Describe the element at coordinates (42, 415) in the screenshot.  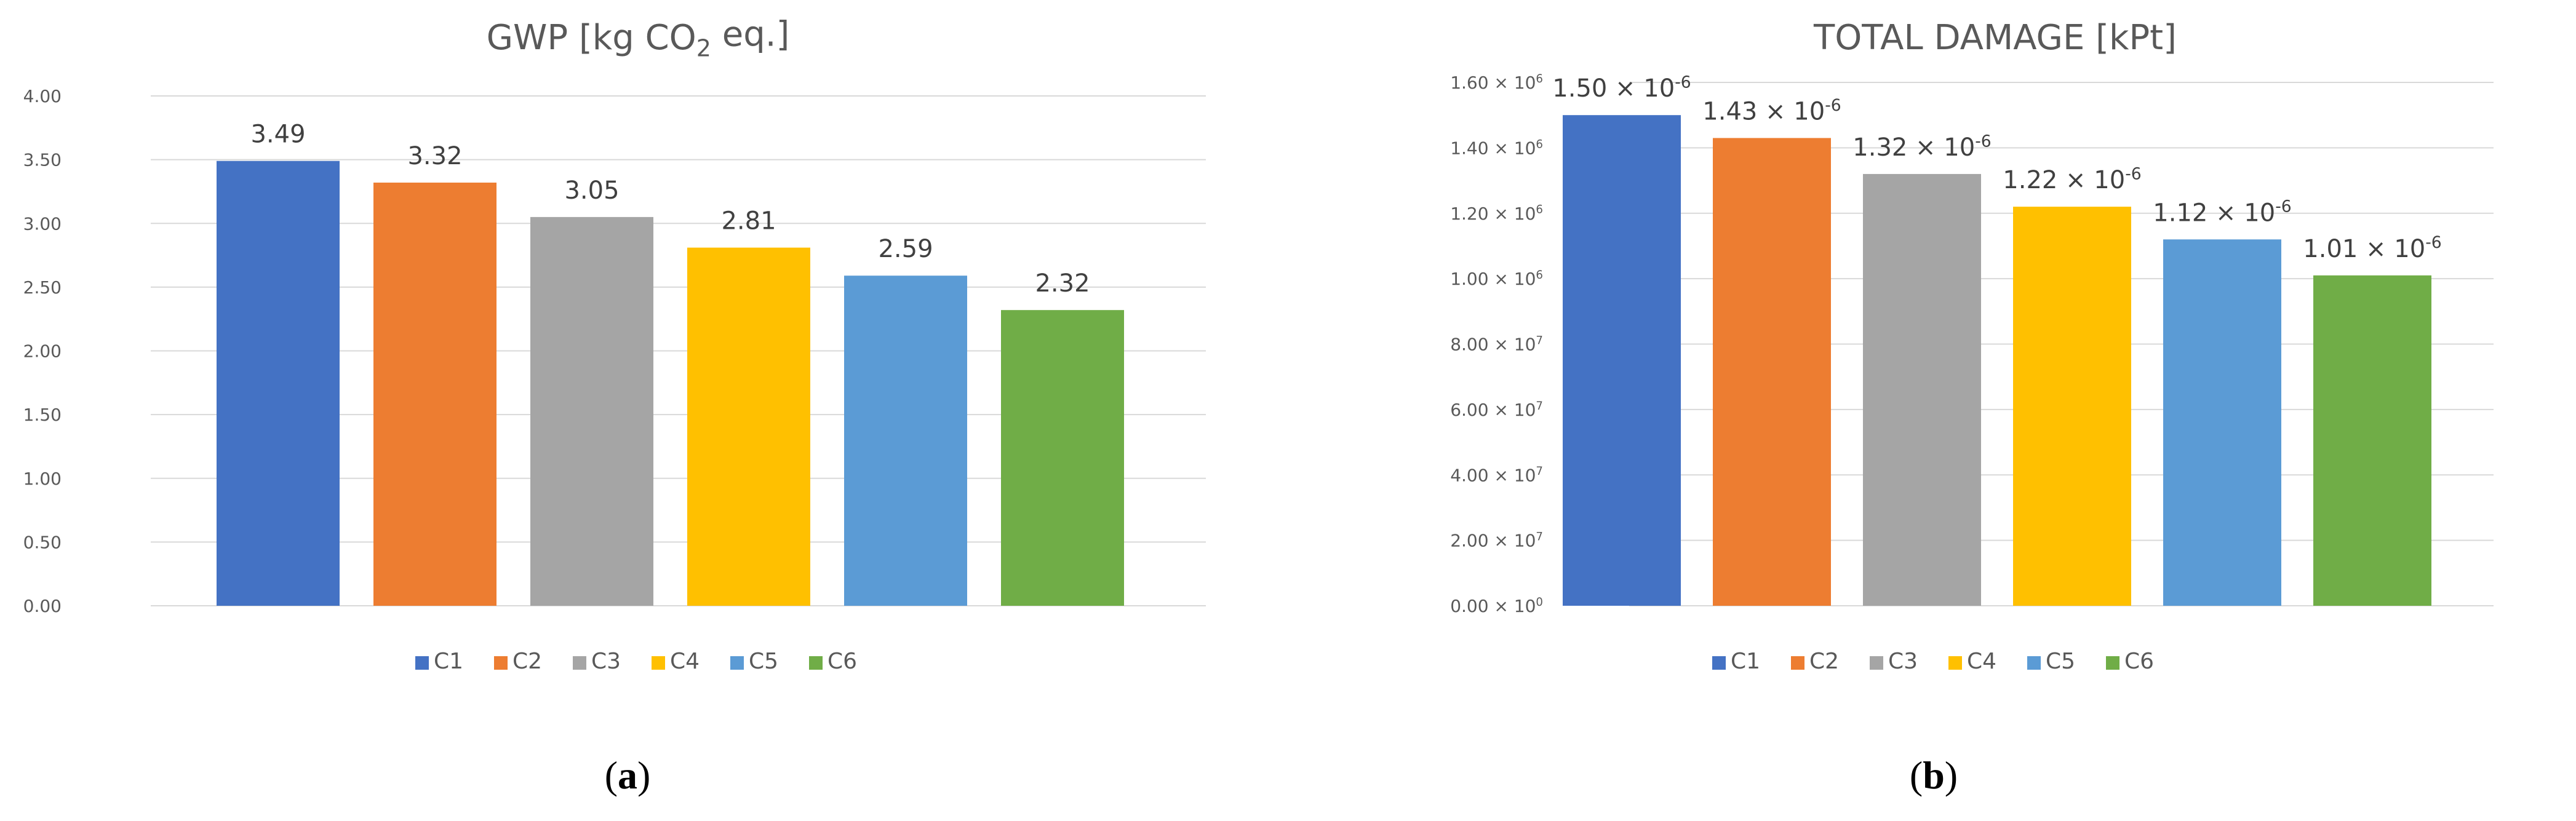
I see `y-tick-label: 1.50` at that location.